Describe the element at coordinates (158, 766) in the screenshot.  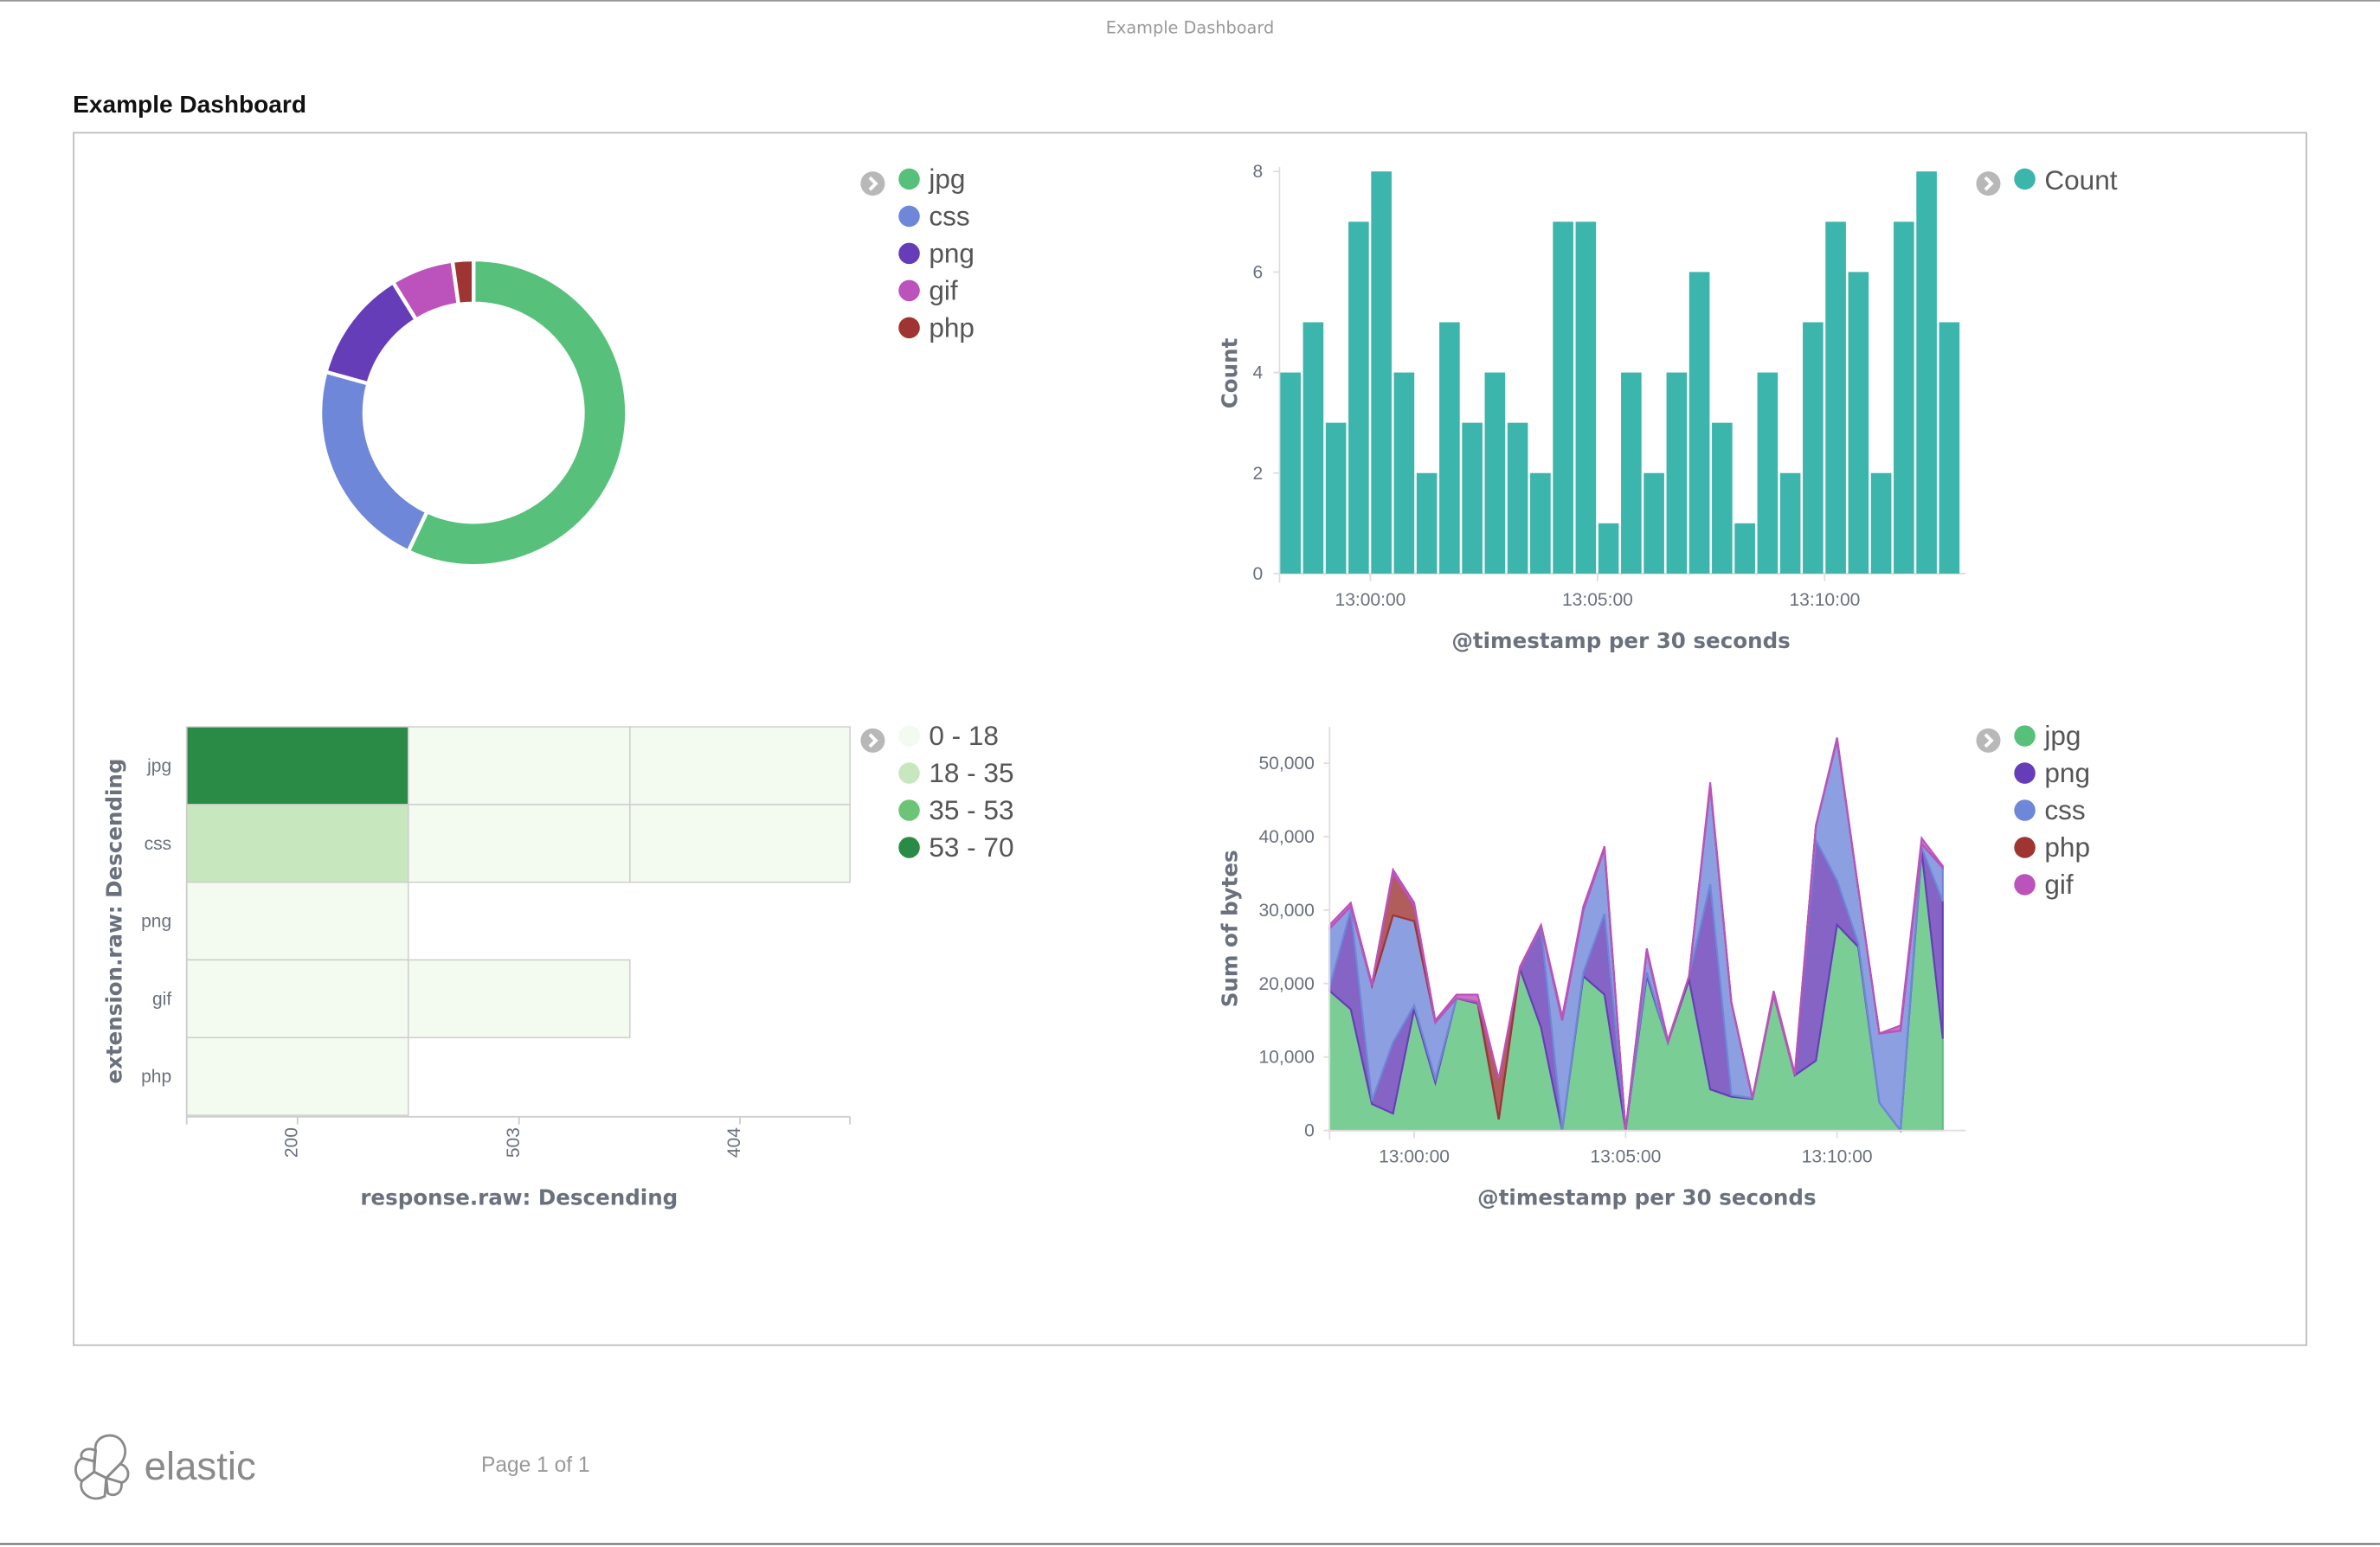
I see `y-tick-label: jpg` at that location.